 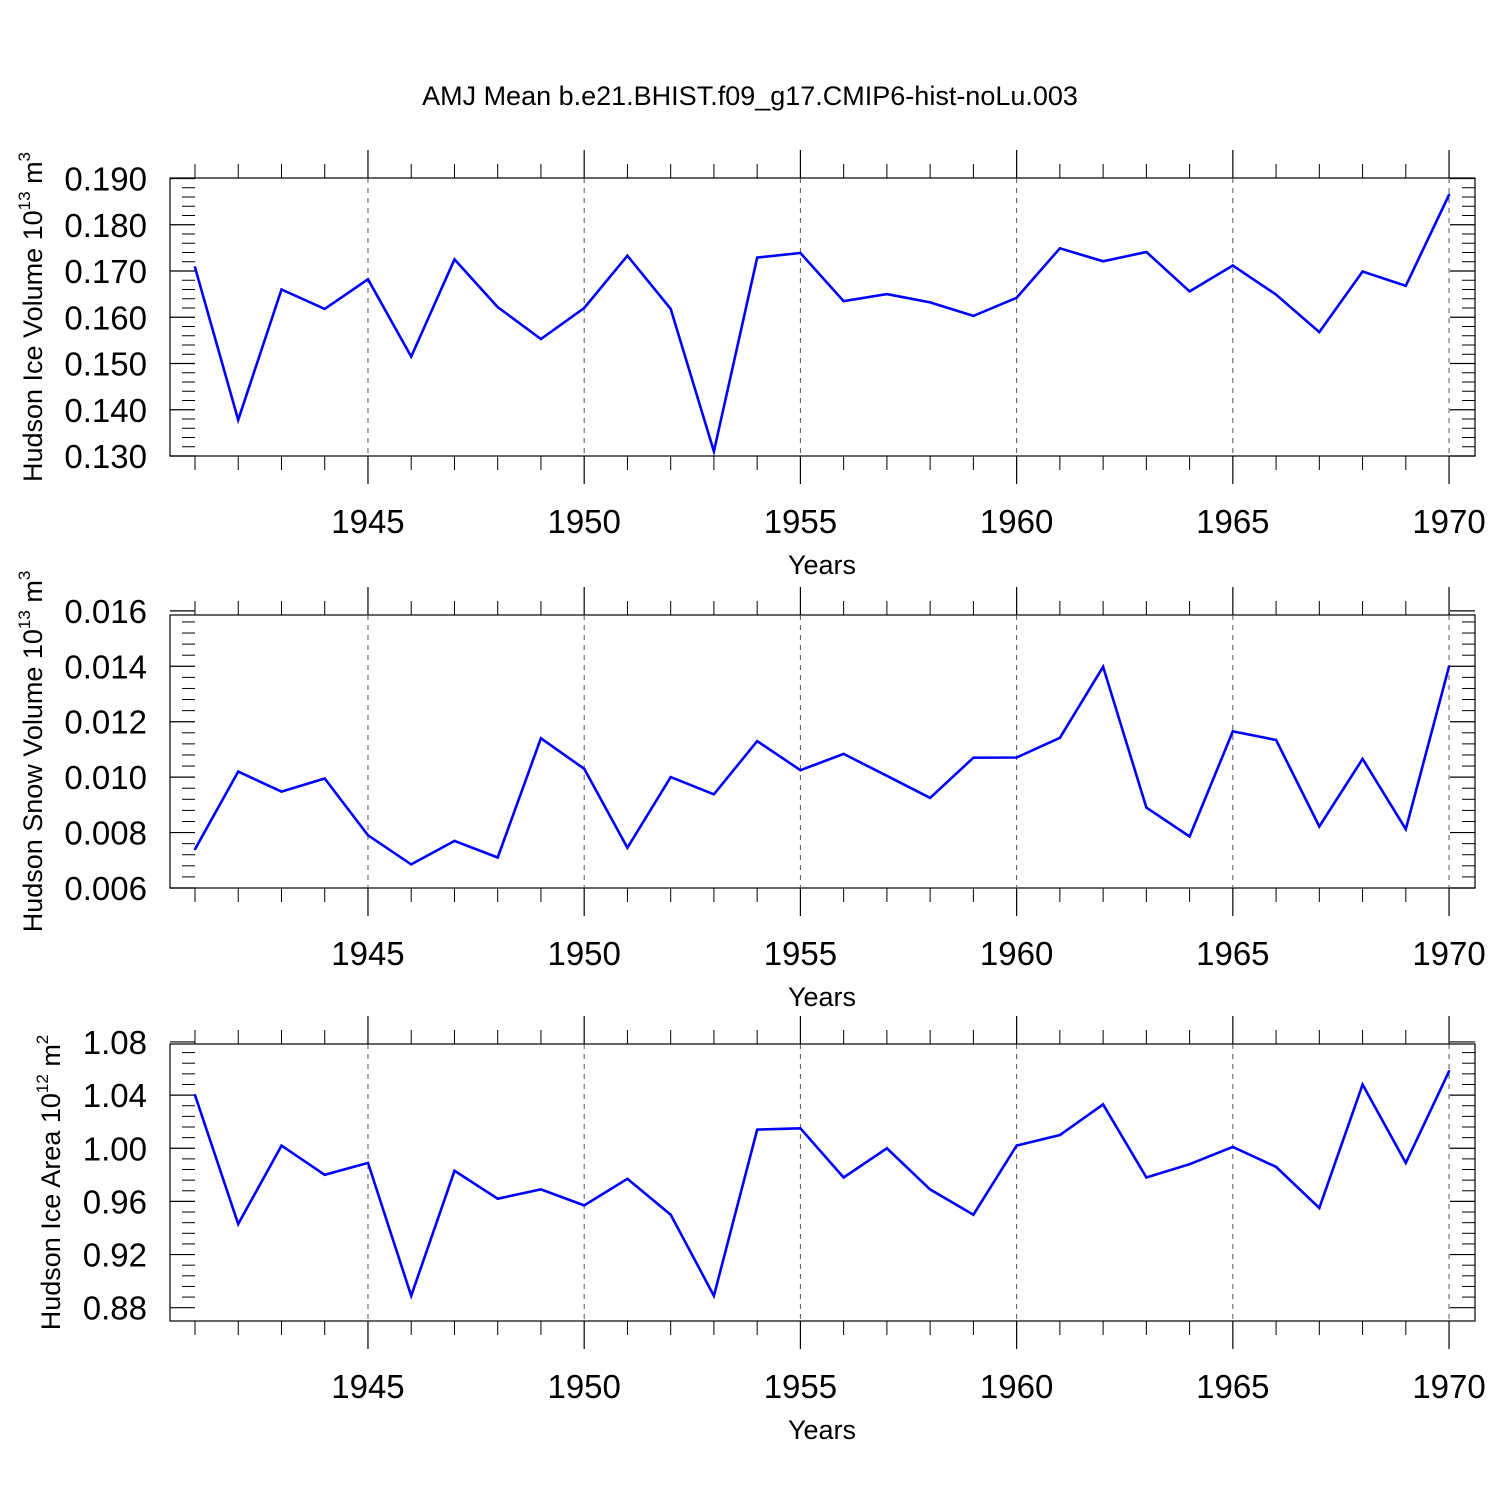 I want to click on y-tick-label: 0.008, so click(x=105, y=833).